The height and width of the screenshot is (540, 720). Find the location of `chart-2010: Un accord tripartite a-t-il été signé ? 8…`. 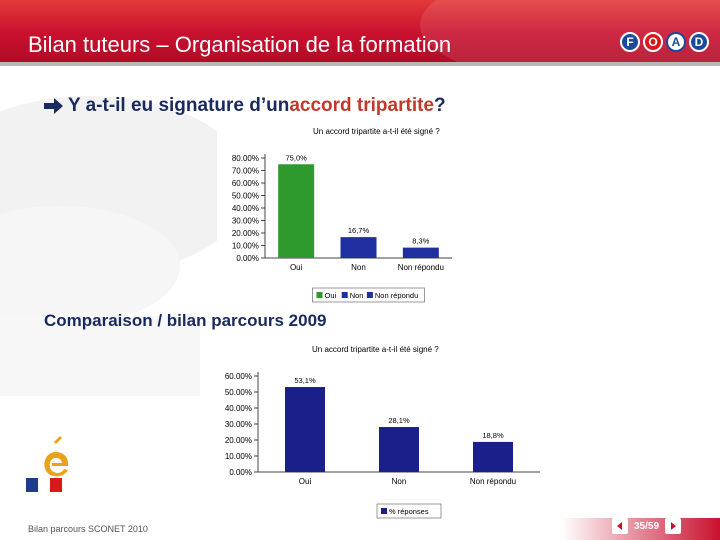

chart-2010: Un accord tripartite a-t-il été signé ? 8… is located at coordinates (337, 213).